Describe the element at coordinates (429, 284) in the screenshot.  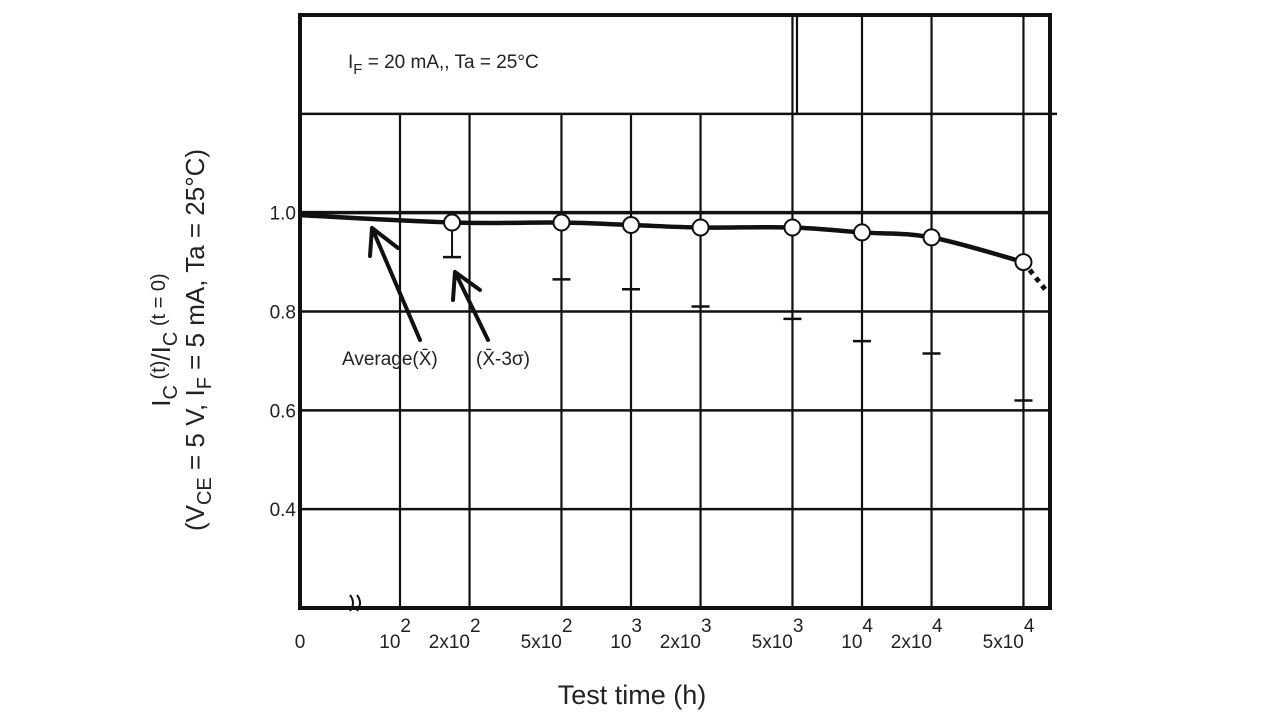
I see `annotation-arrows` at that location.